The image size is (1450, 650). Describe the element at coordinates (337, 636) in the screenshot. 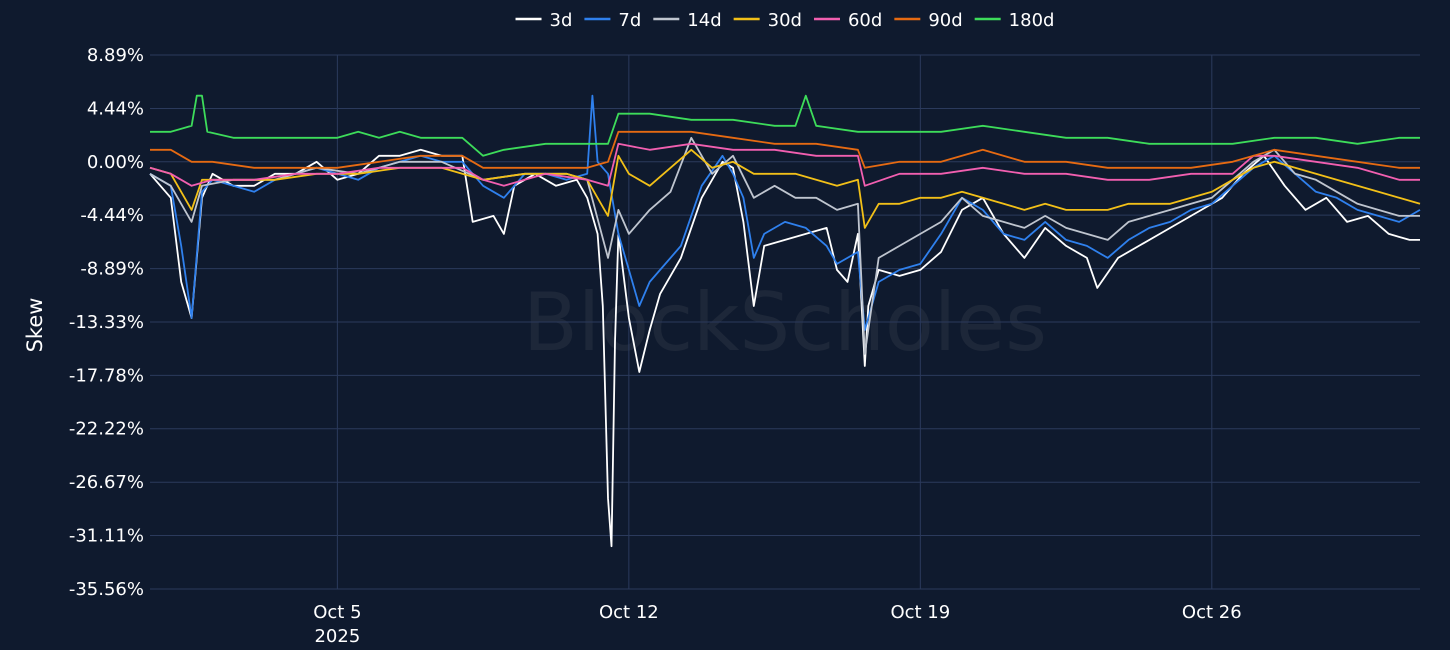

I see `x-tick-sublabel: 2025` at that location.